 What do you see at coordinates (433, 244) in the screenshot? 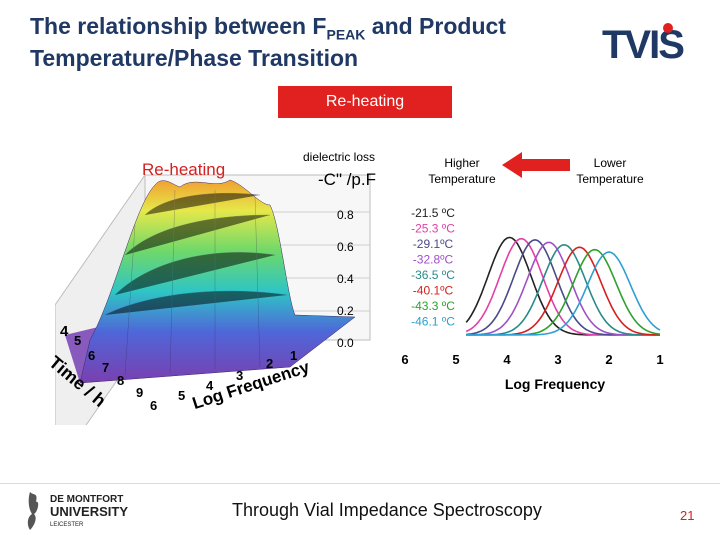
I see `series-label: -29.1ºC` at bounding box center [433, 244].